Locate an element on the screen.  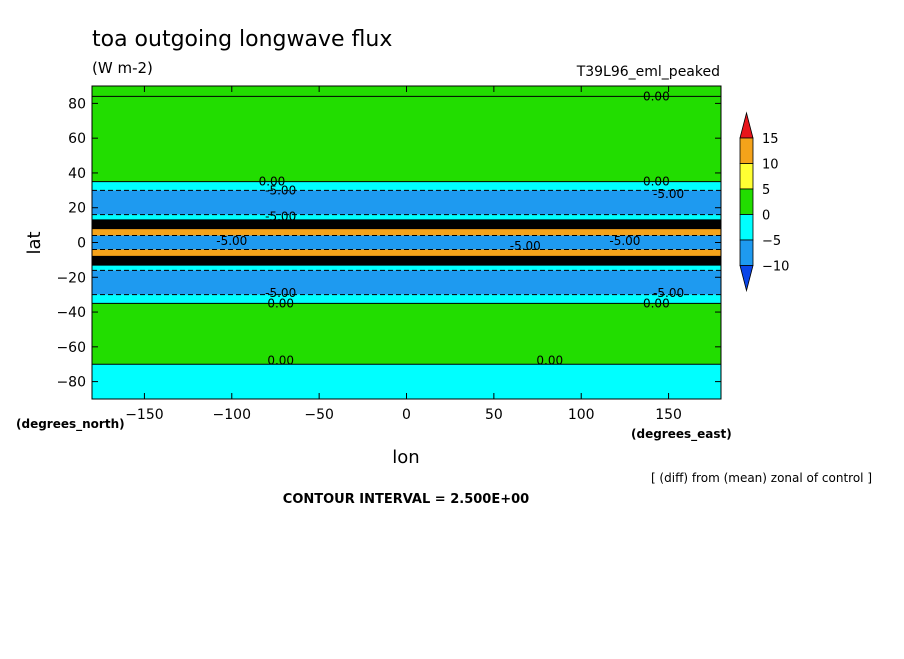
colorbar-label: −5 is located at coordinates (771, 241).